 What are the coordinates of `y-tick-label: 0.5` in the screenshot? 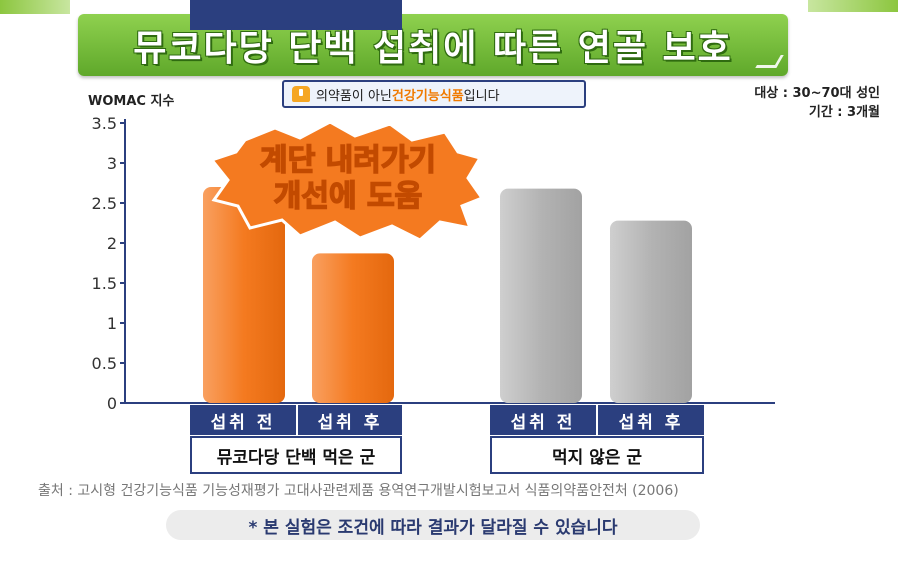 It's located at (104, 363).